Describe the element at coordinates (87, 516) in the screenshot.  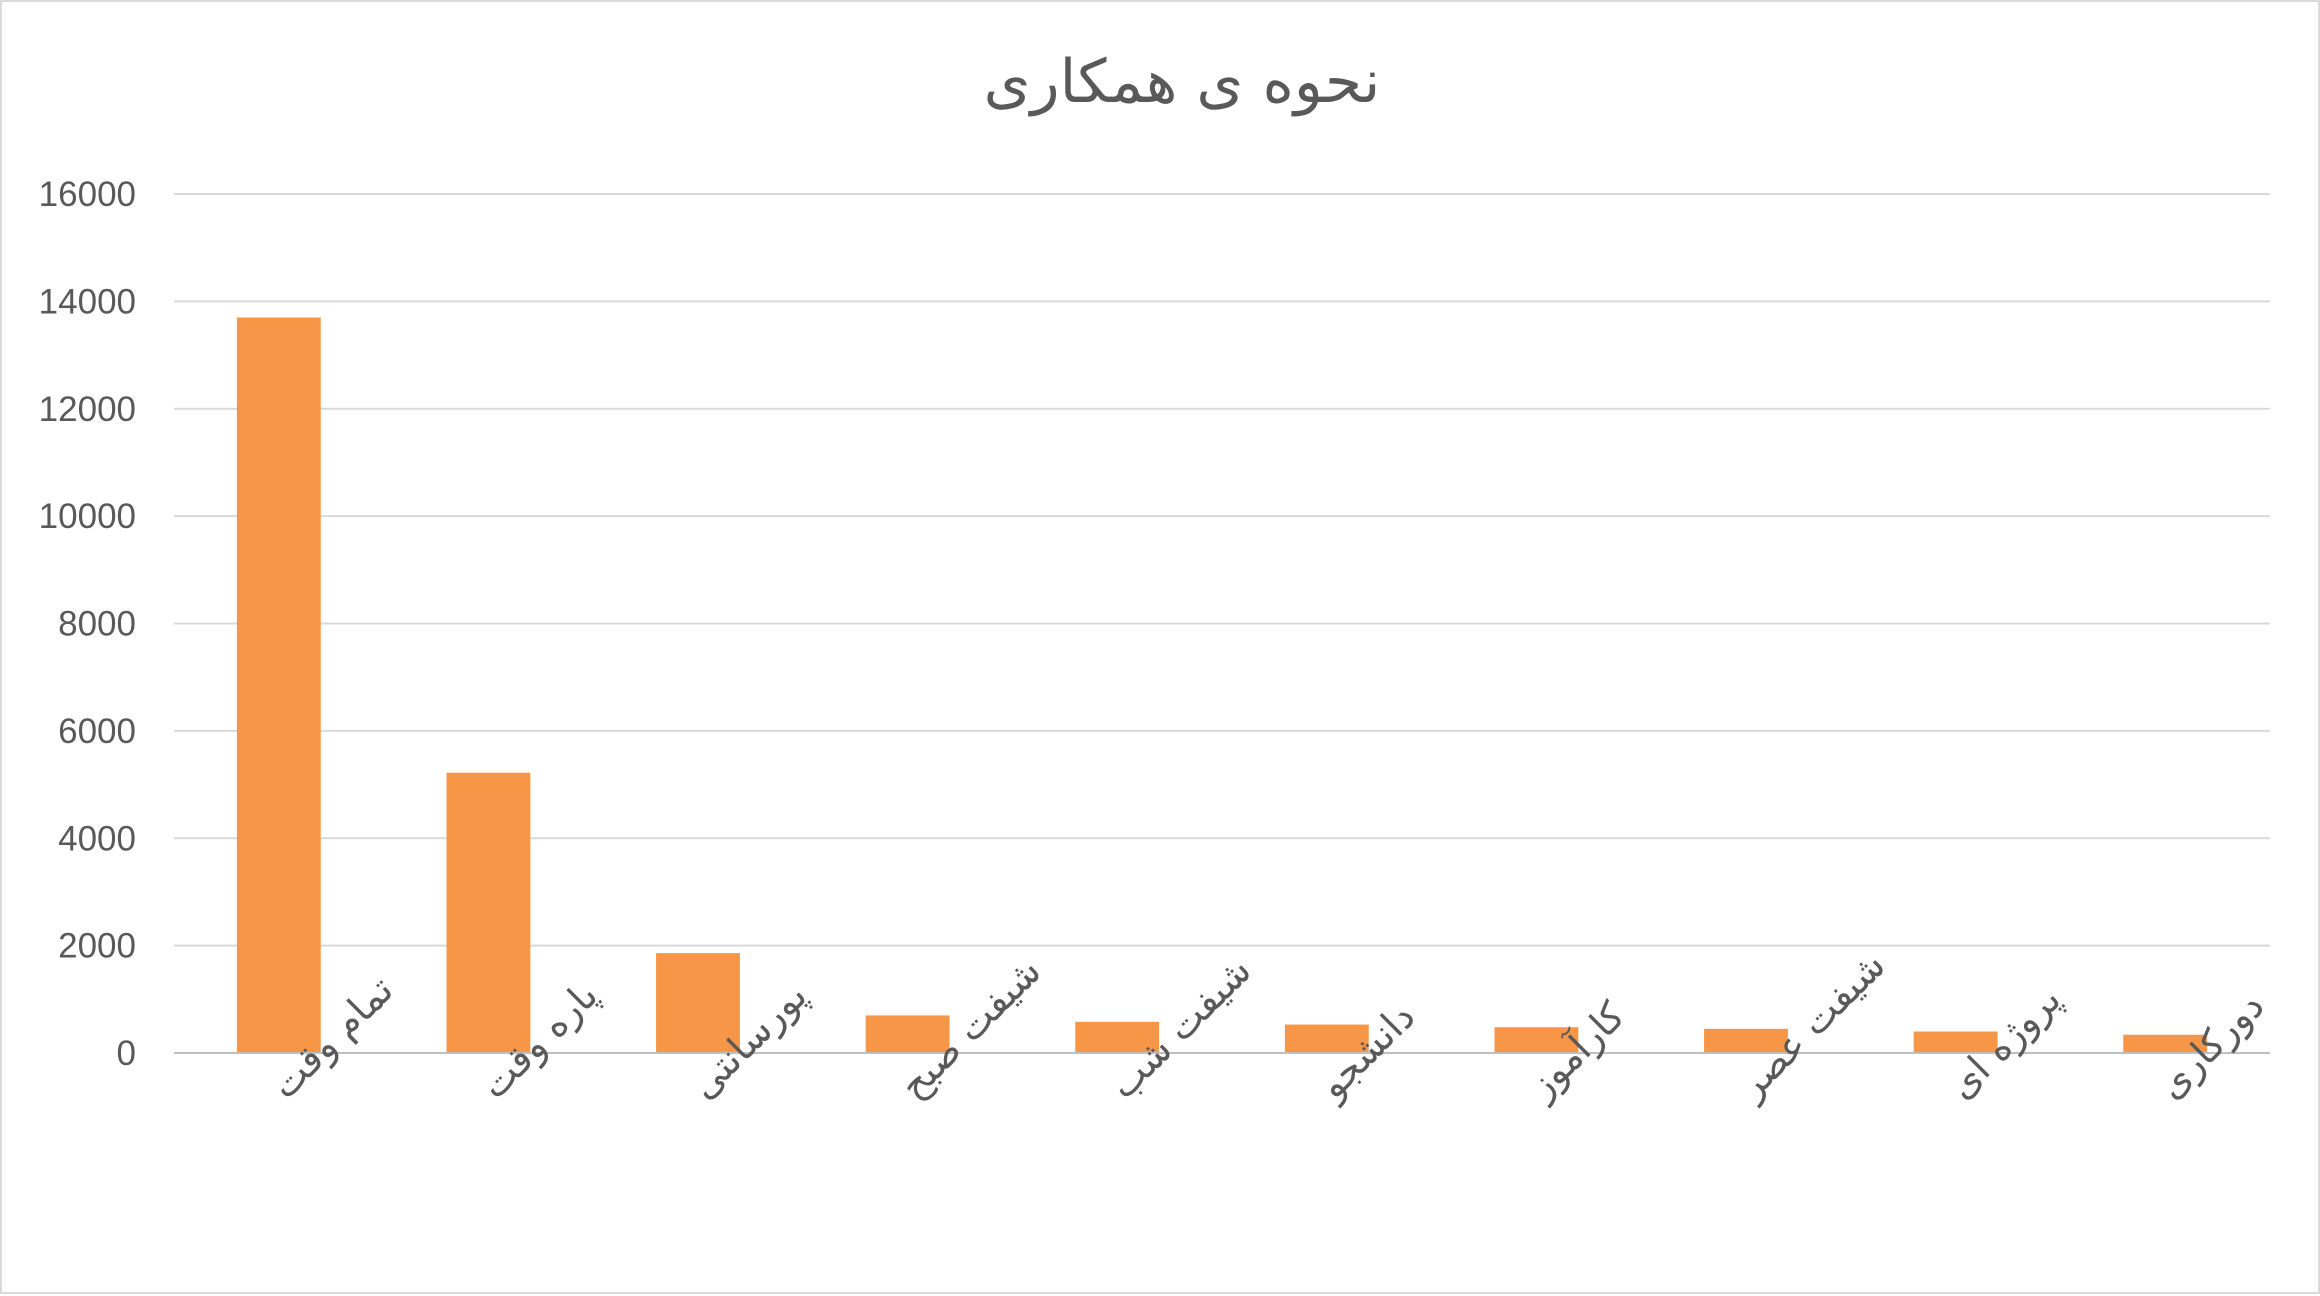
I see `y-tick-label: 10000` at that location.